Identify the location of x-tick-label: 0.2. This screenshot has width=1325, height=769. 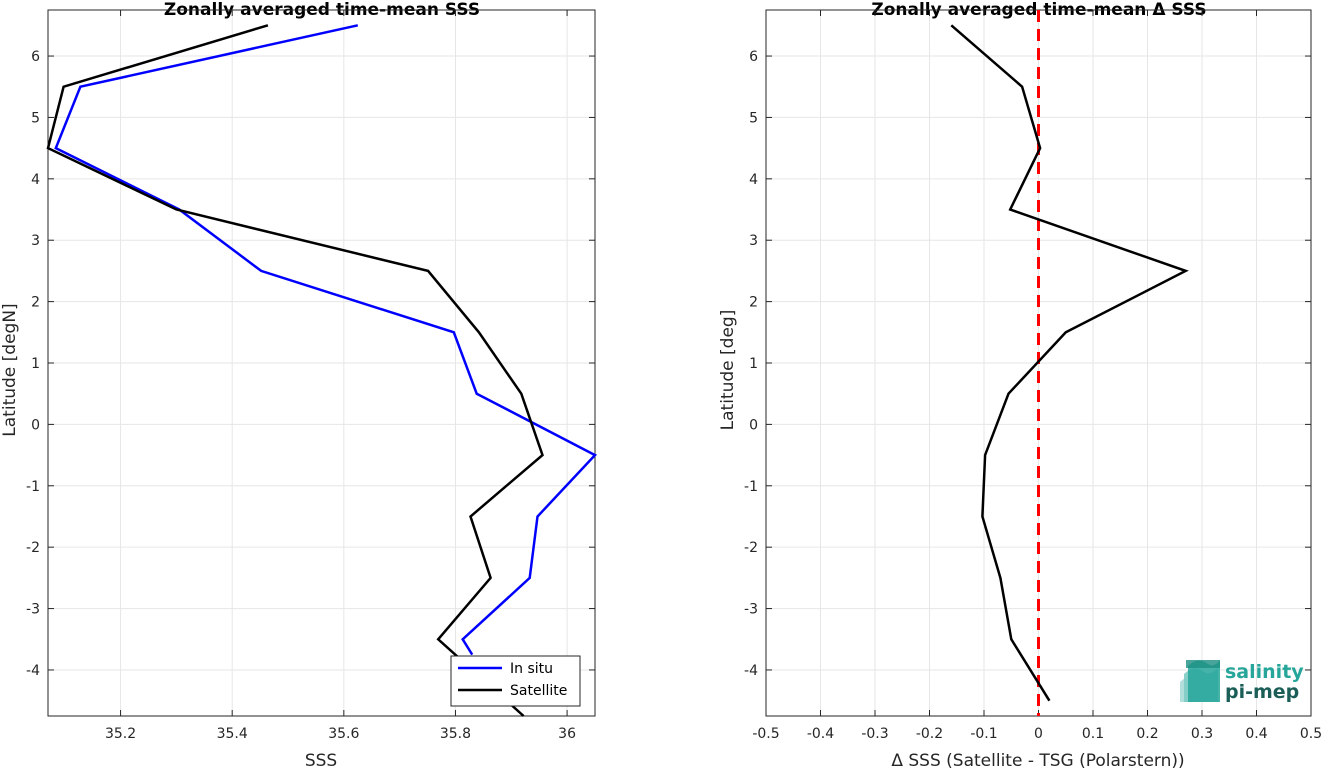
(1147, 734).